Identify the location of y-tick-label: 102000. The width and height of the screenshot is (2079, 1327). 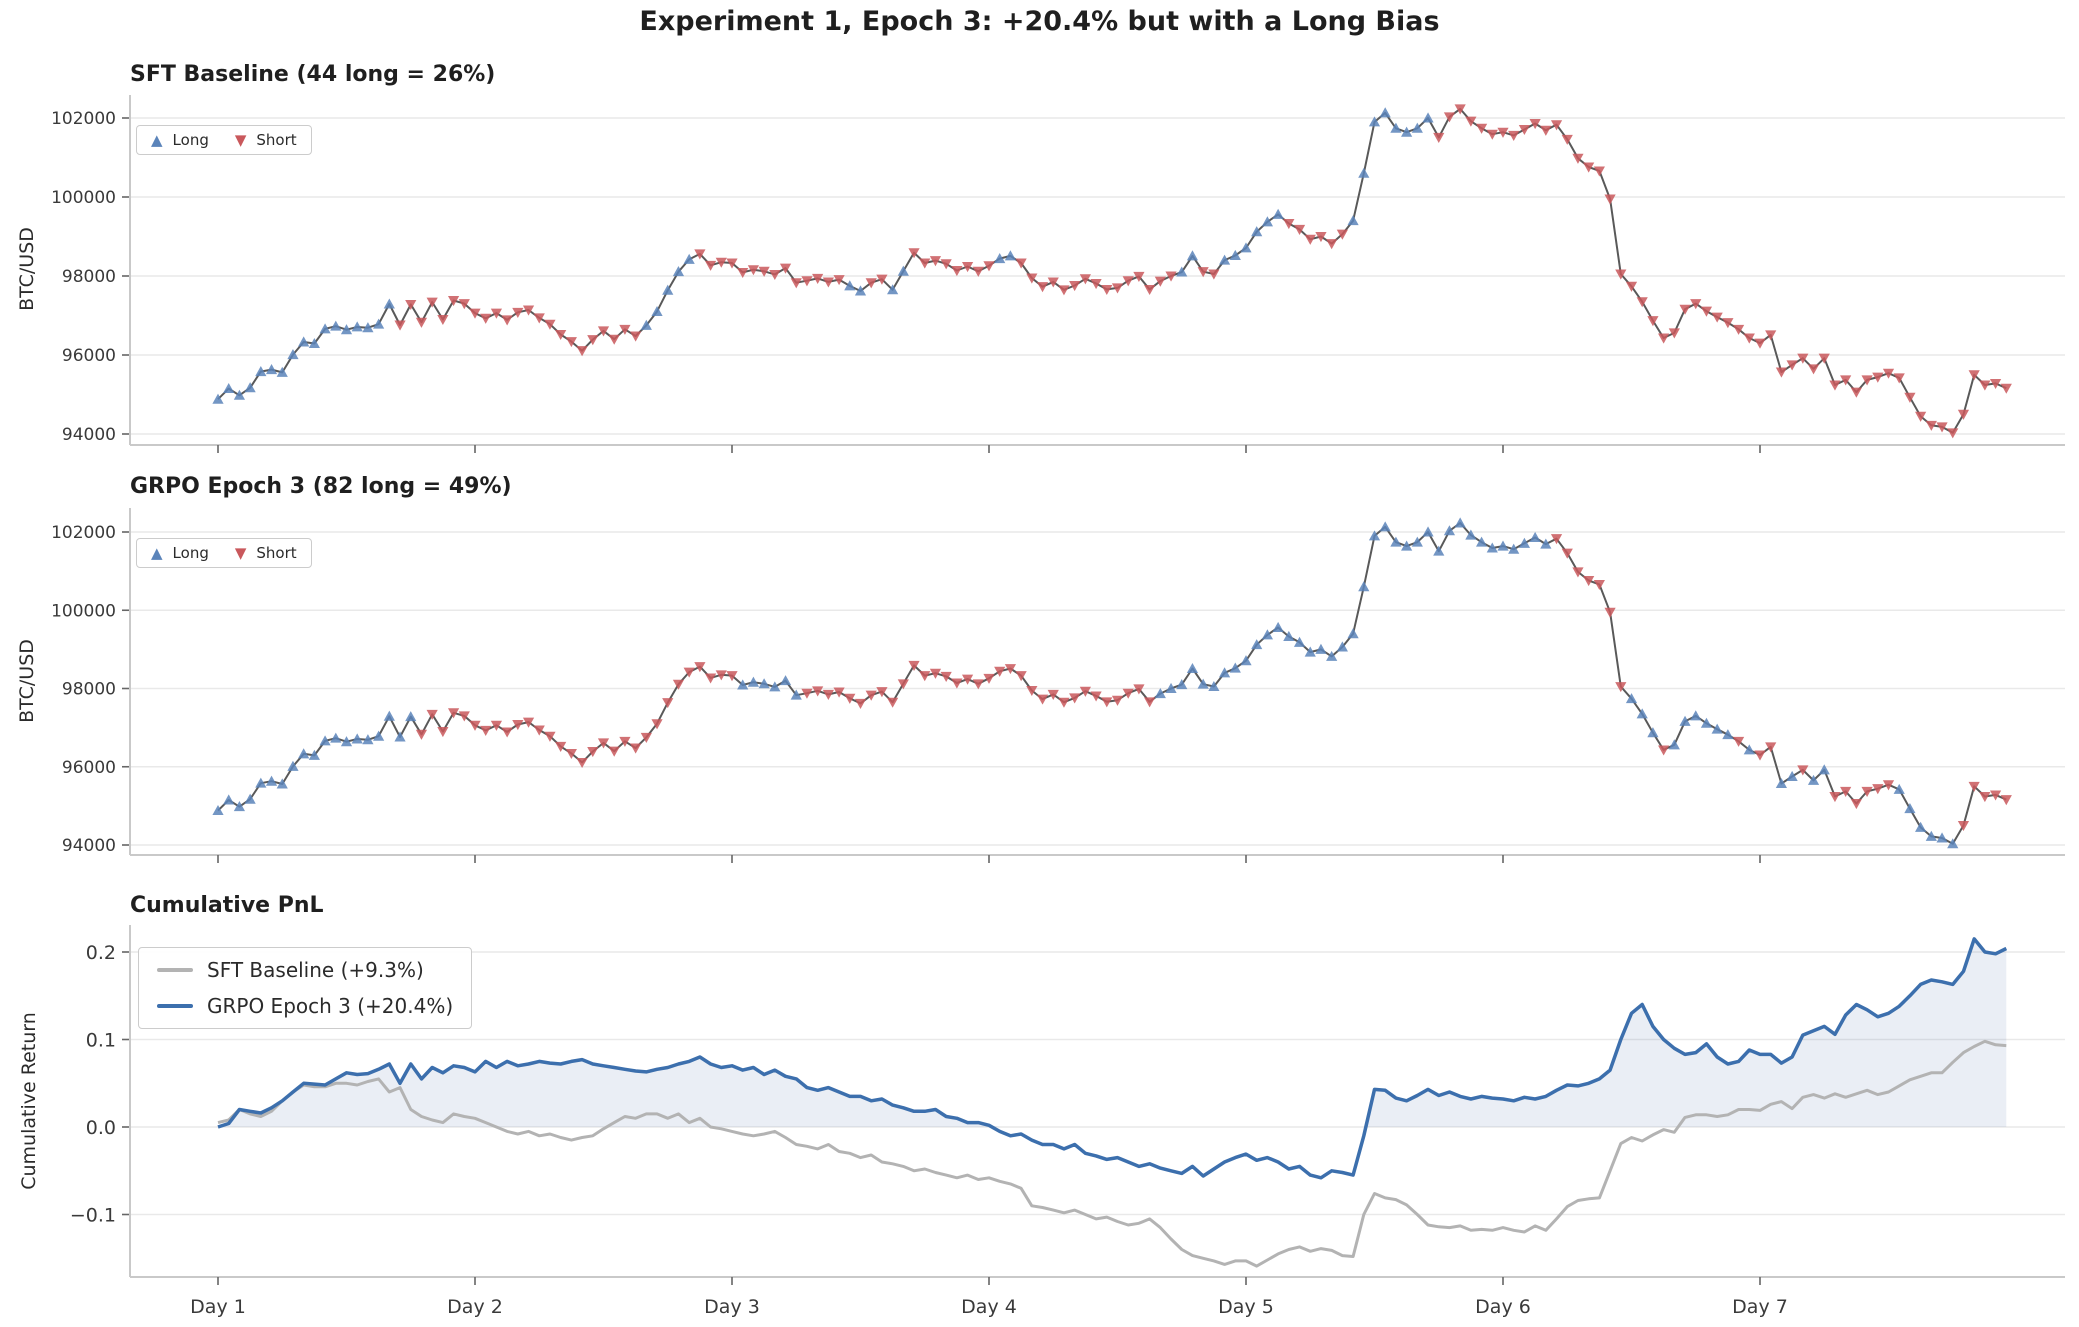
(83, 119).